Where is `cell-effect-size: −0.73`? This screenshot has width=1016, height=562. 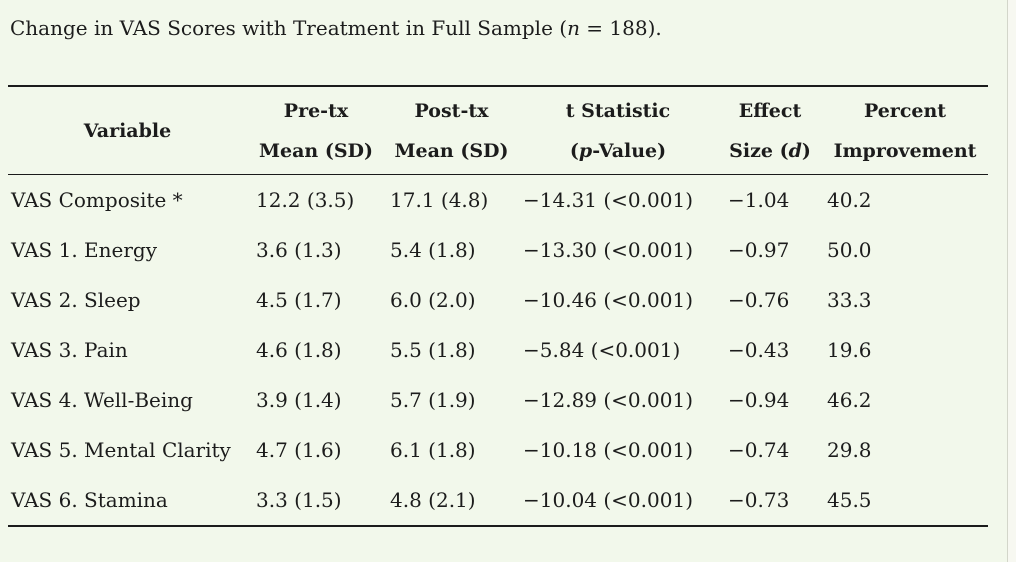
cell-effect-size: −0.73 is located at coordinates (759, 500).